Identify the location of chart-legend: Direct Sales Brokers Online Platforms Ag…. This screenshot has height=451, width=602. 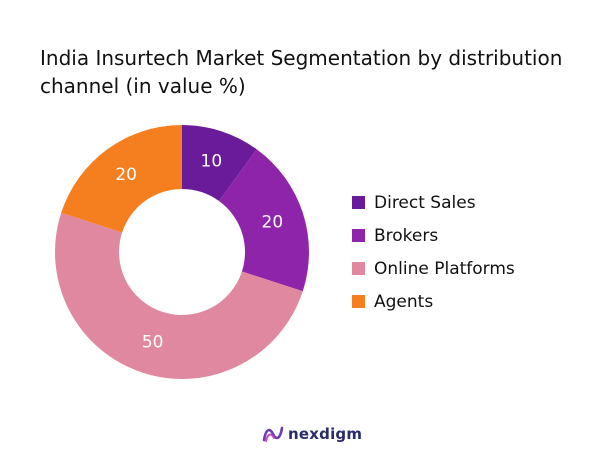
(472, 252).